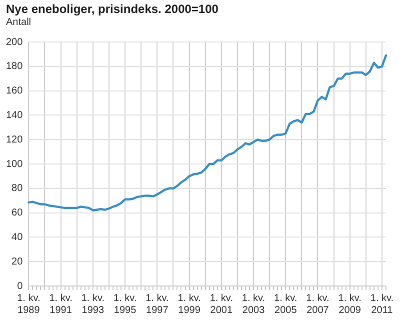 The width and height of the screenshot is (400, 320). I want to click on chart-title: Nye eneboliger, prisindeks. 2000=100, so click(112, 9).